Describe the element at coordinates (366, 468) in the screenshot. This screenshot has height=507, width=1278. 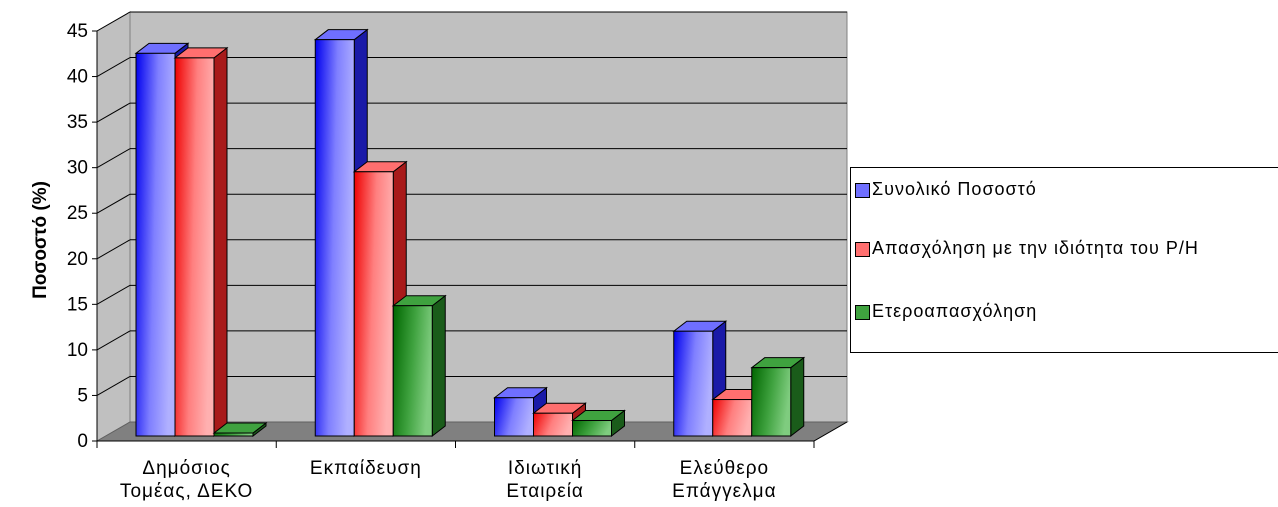
I see `x-tick-label: Εκπαίδευση` at that location.